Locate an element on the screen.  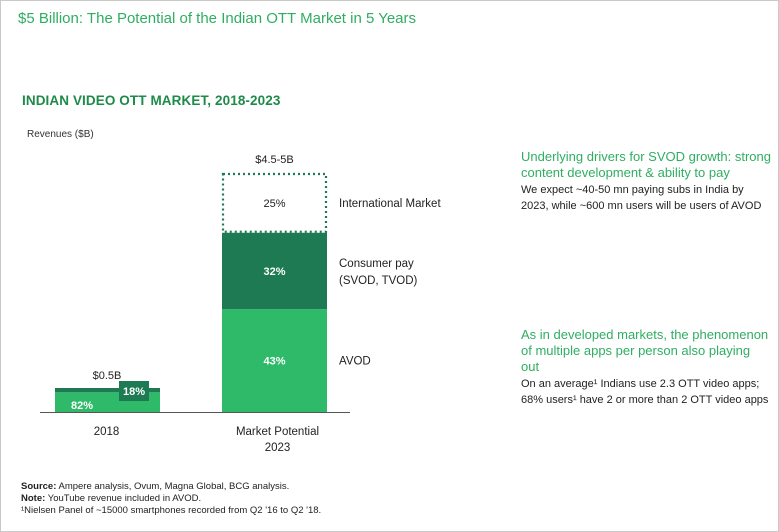
total-label-2023: $4.5-5B is located at coordinates (274, 160).